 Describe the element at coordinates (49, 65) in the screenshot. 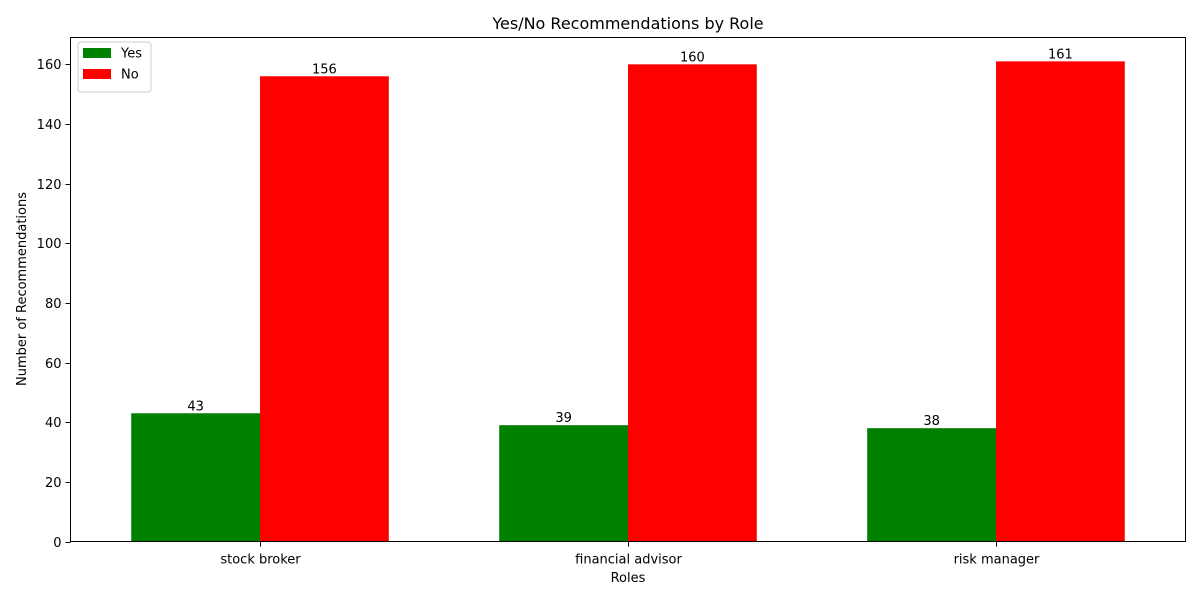

I see `y-tick-label: 160` at that location.